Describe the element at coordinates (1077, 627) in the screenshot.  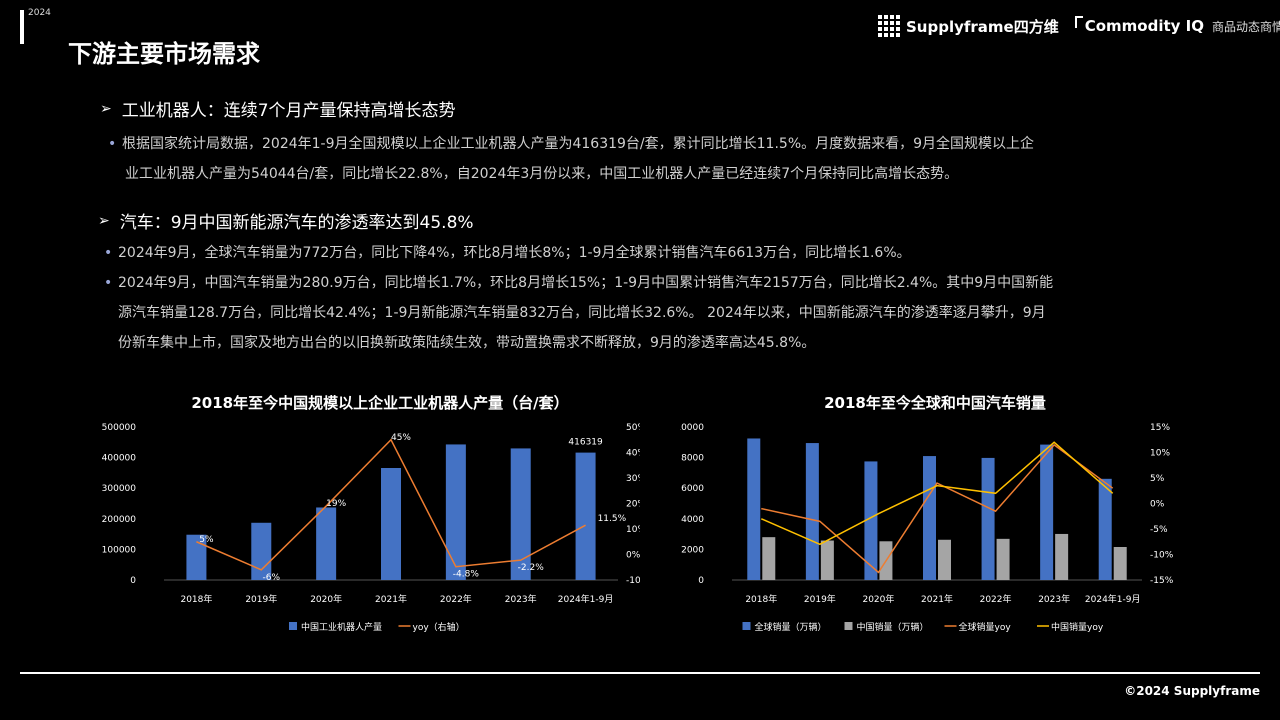
I see `legend-label: 中国销量yoy` at that location.